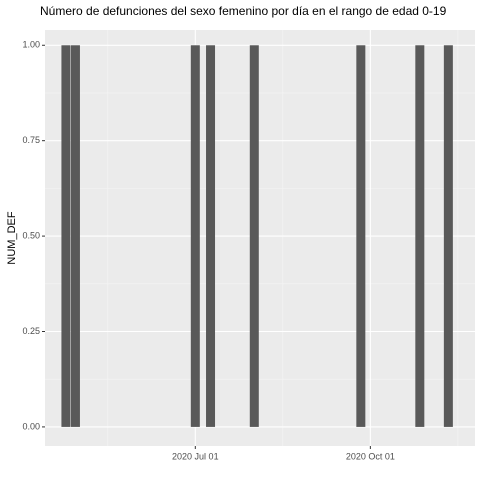  What do you see at coordinates (31, 140) in the screenshot?
I see `y-tick-label: 0.75` at bounding box center [31, 140].